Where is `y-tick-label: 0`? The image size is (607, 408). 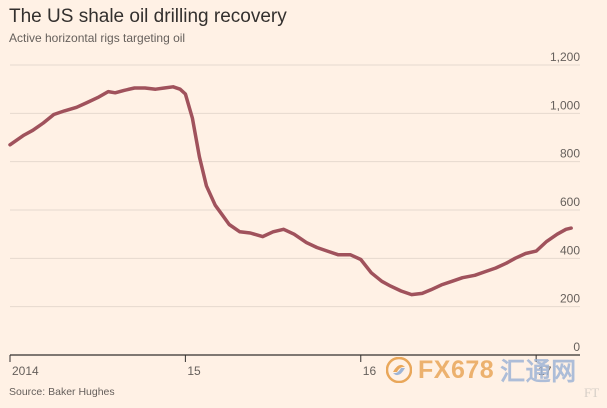 y-tick-label: 0 is located at coordinates (576, 347).